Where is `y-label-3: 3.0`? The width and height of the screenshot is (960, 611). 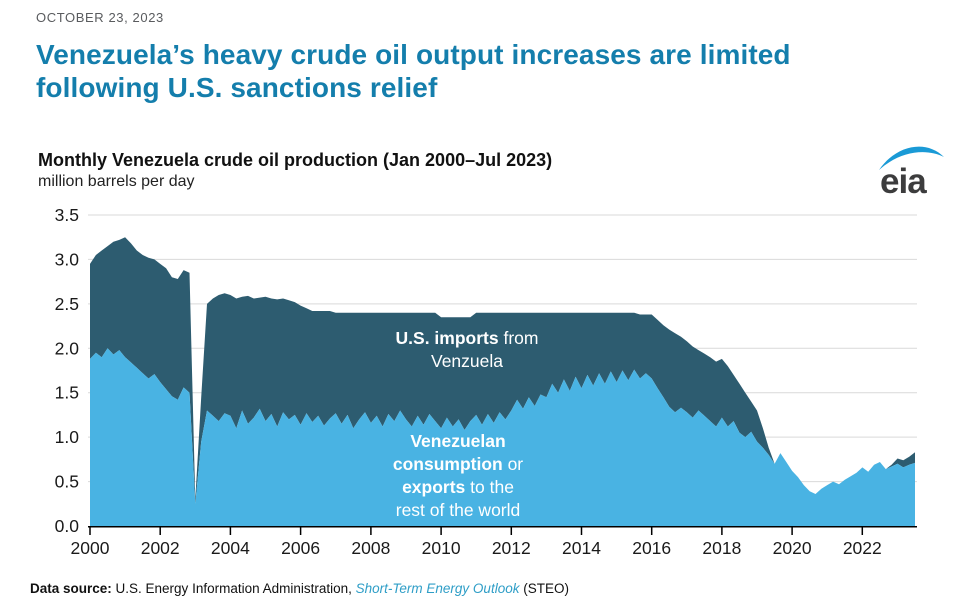
y-label-3: 3.0 is located at coordinates (67, 259).